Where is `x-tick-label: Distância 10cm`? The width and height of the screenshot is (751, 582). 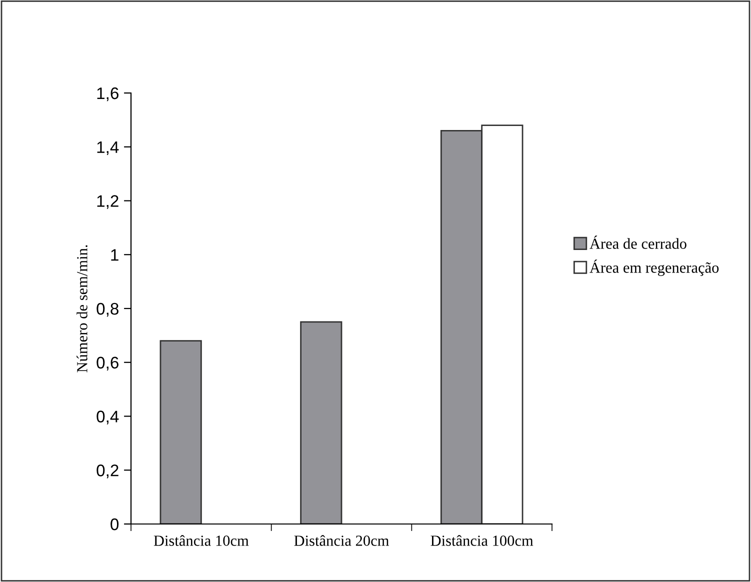 x-tick-label: Distância 10cm is located at coordinates (201, 540).